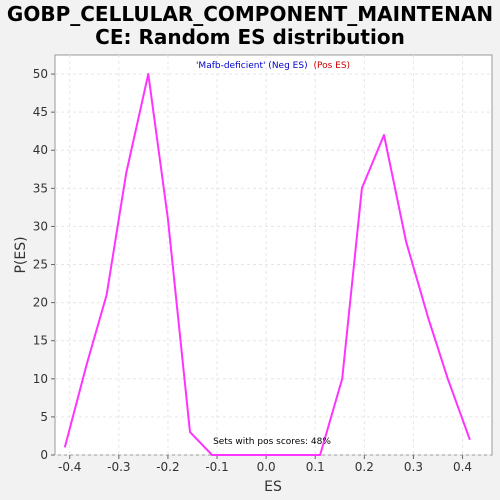 The image size is (500, 500). Describe the element at coordinates (69, 467) in the screenshot. I see `x-tick-label: -0.4` at that location.